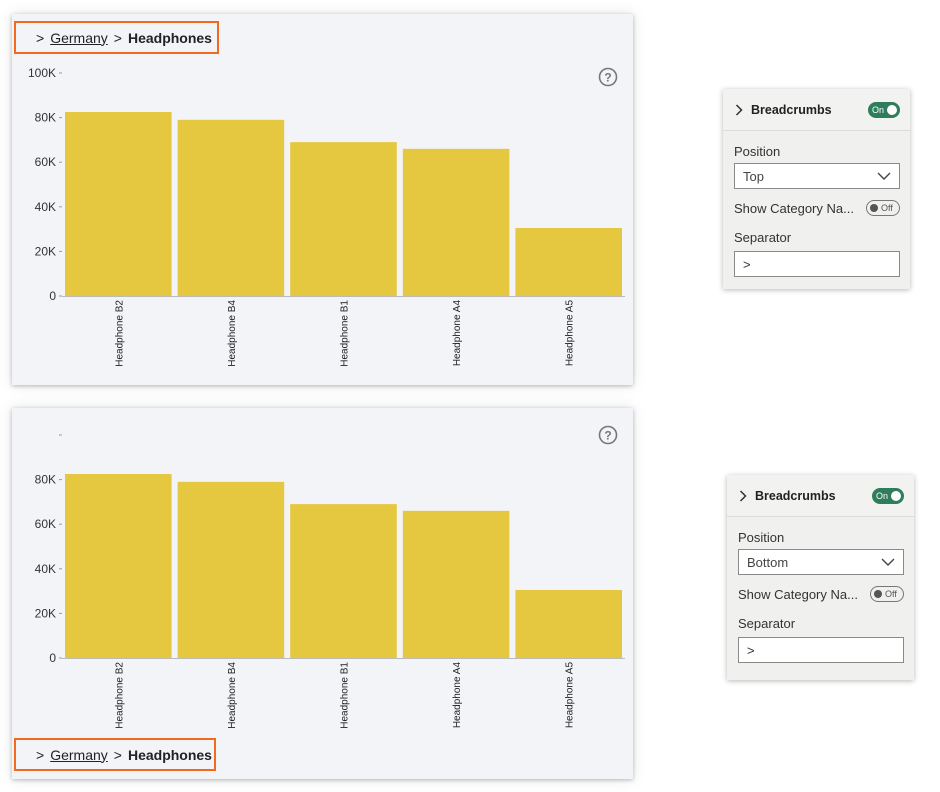 Image resolution: width=940 pixels, height=792 pixels. I want to click on position-dropdown: Bottom, so click(821, 562).